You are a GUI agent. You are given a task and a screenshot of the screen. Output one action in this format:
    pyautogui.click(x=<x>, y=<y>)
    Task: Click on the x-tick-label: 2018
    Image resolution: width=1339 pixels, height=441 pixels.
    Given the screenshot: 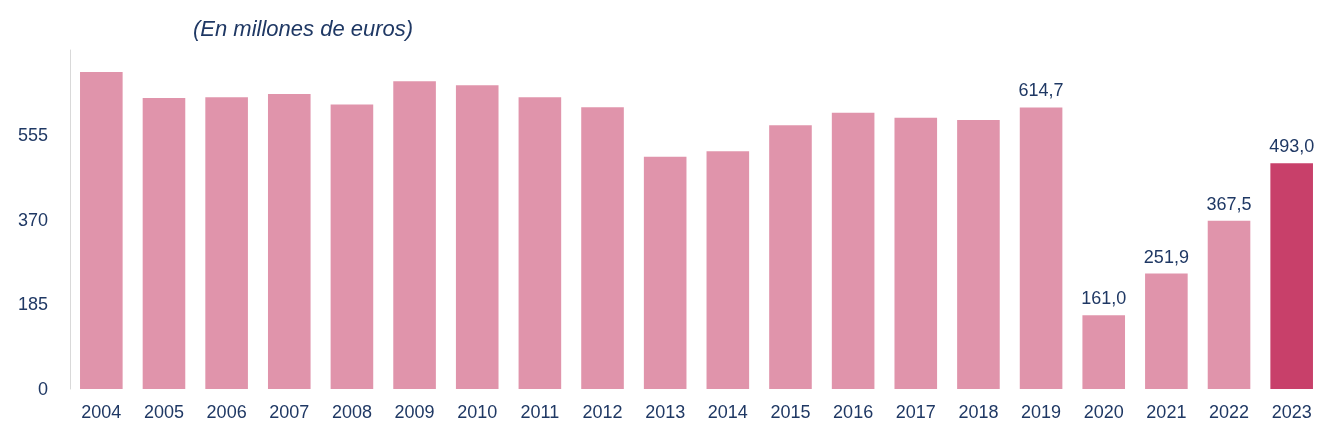 What is the action you would take?
    pyautogui.click(x=978, y=412)
    